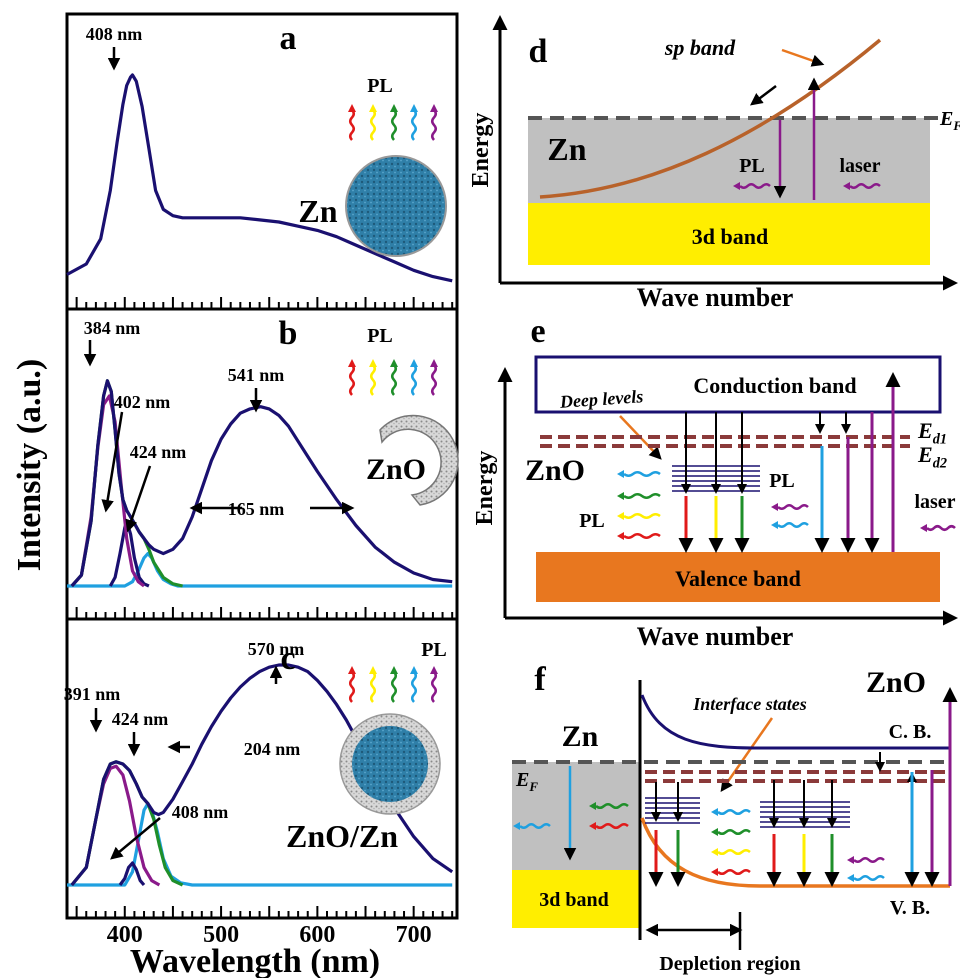  I want to click on d-pl-wave-head, so click(736, 186).